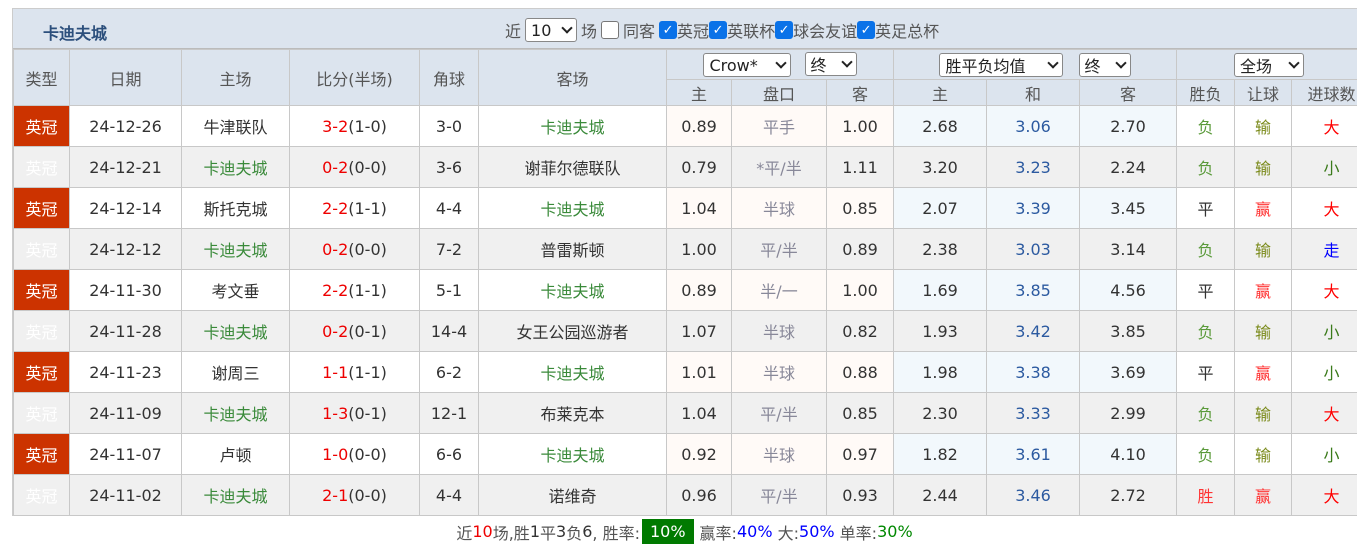  I want to click on handicap-away-odds: 0.93, so click(860, 495).